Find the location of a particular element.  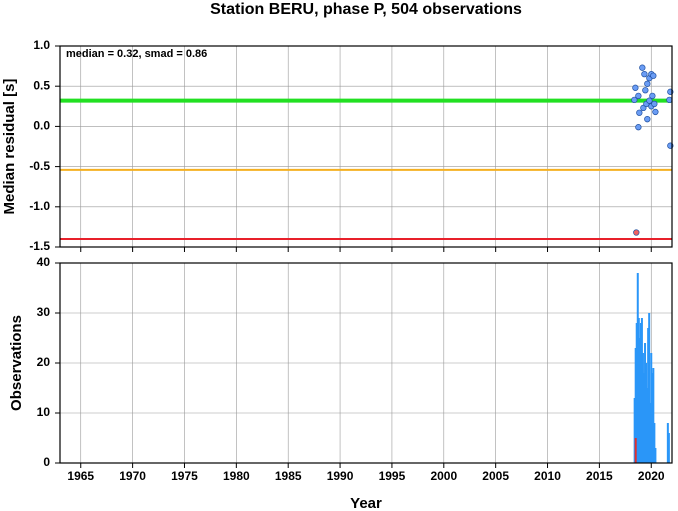

y-tick-label: 1.0 is located at coordinates (41, 45).